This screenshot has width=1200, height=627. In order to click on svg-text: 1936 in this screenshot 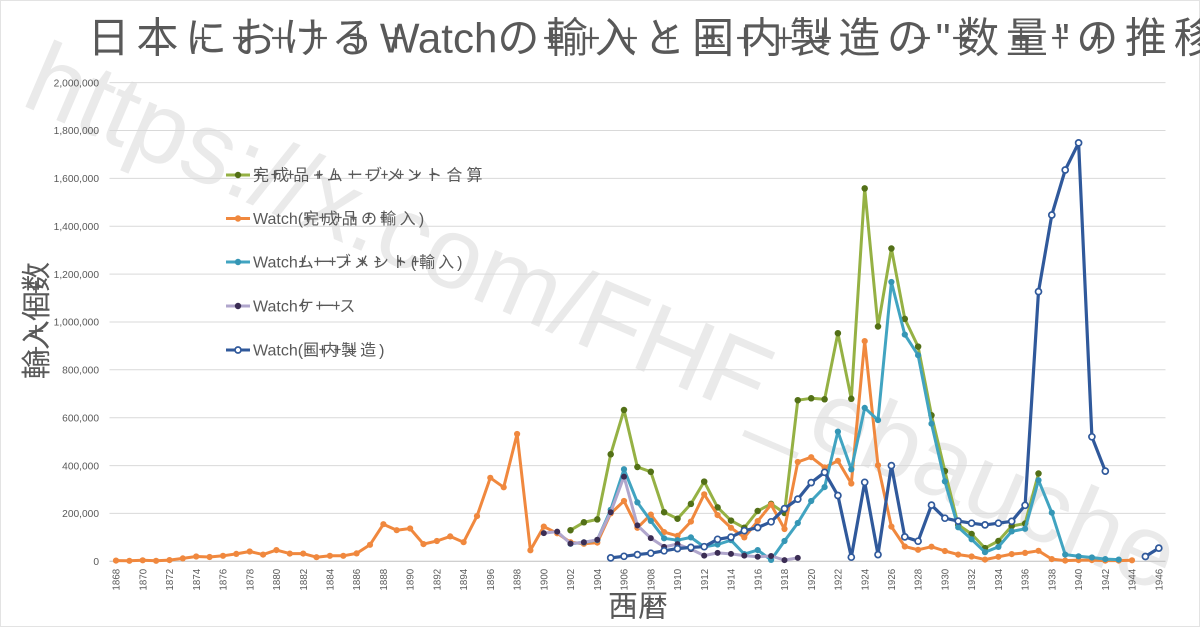, I will do `click(1026, 580)`.